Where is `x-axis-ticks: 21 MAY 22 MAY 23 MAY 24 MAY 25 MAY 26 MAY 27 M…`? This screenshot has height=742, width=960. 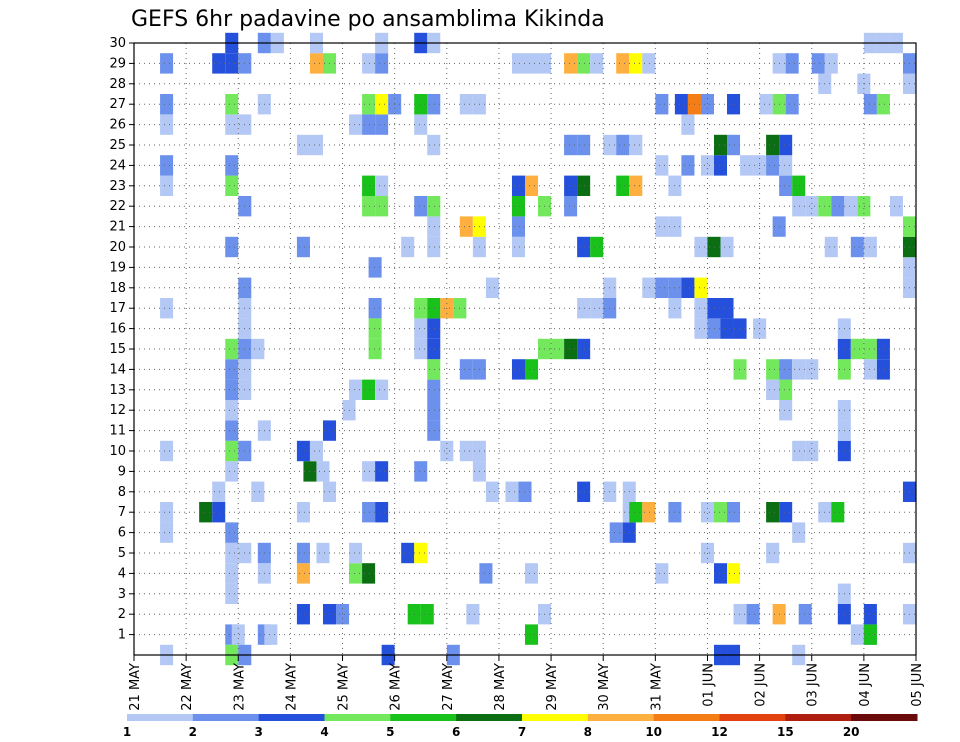 x-axis-ticks: 21 MAY 22 MAY 23 MAY 24 MAY 25 MAY 26 MAY 27 M… is located at coordinates (526, 683).